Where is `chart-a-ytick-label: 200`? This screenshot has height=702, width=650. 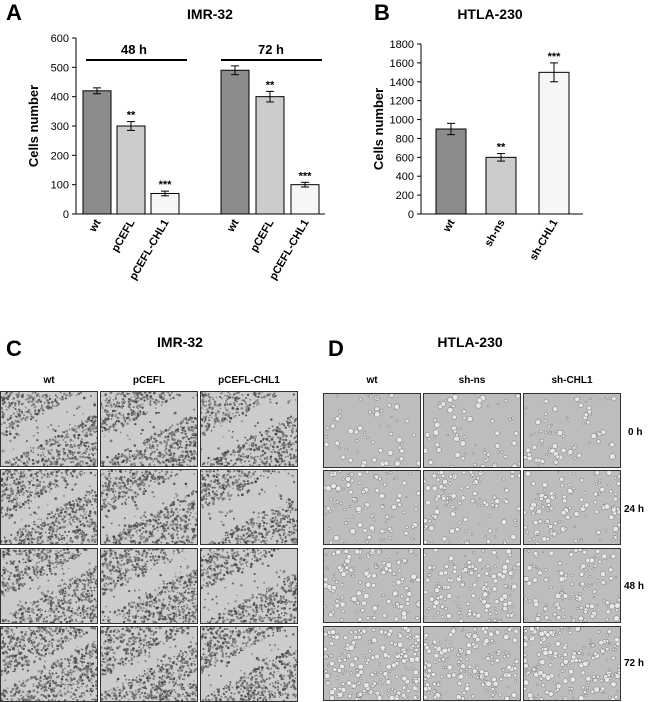 chart-a-ytick-label: 200 is located at coordinates (60, 156).